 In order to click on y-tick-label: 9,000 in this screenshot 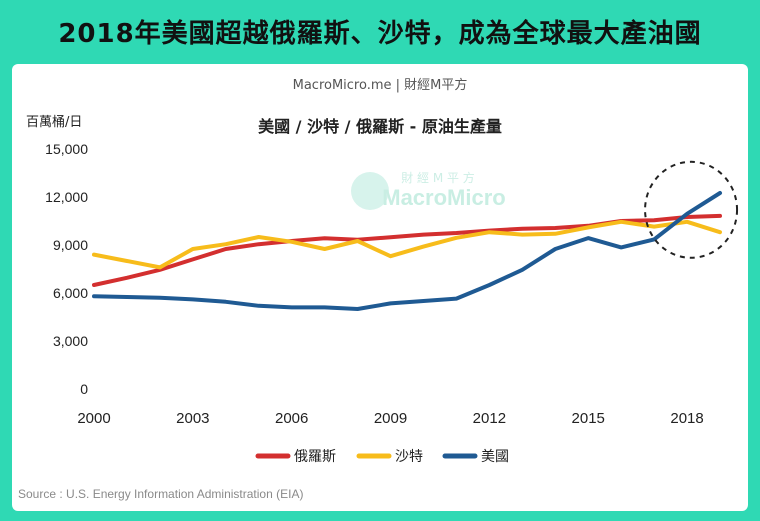, I will do `click(70, 245)`.